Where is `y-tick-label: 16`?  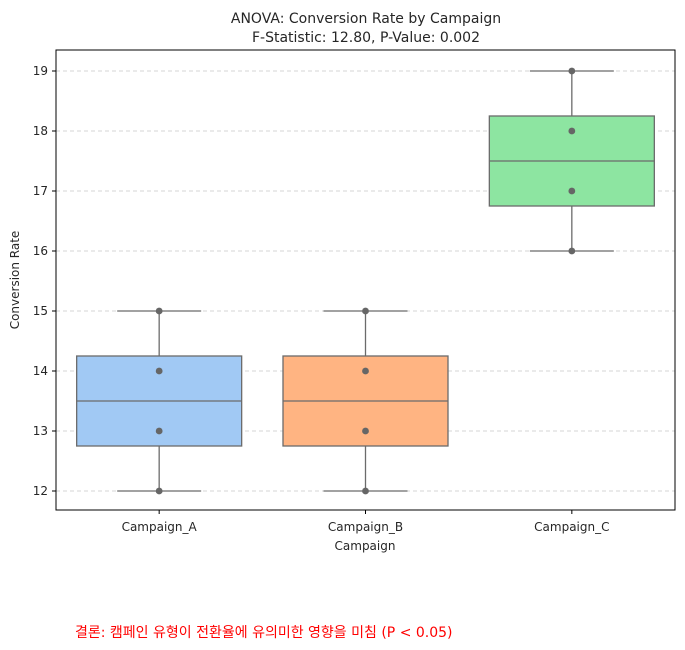
y-tick-label: 16 is located at coordinates (40, 251).